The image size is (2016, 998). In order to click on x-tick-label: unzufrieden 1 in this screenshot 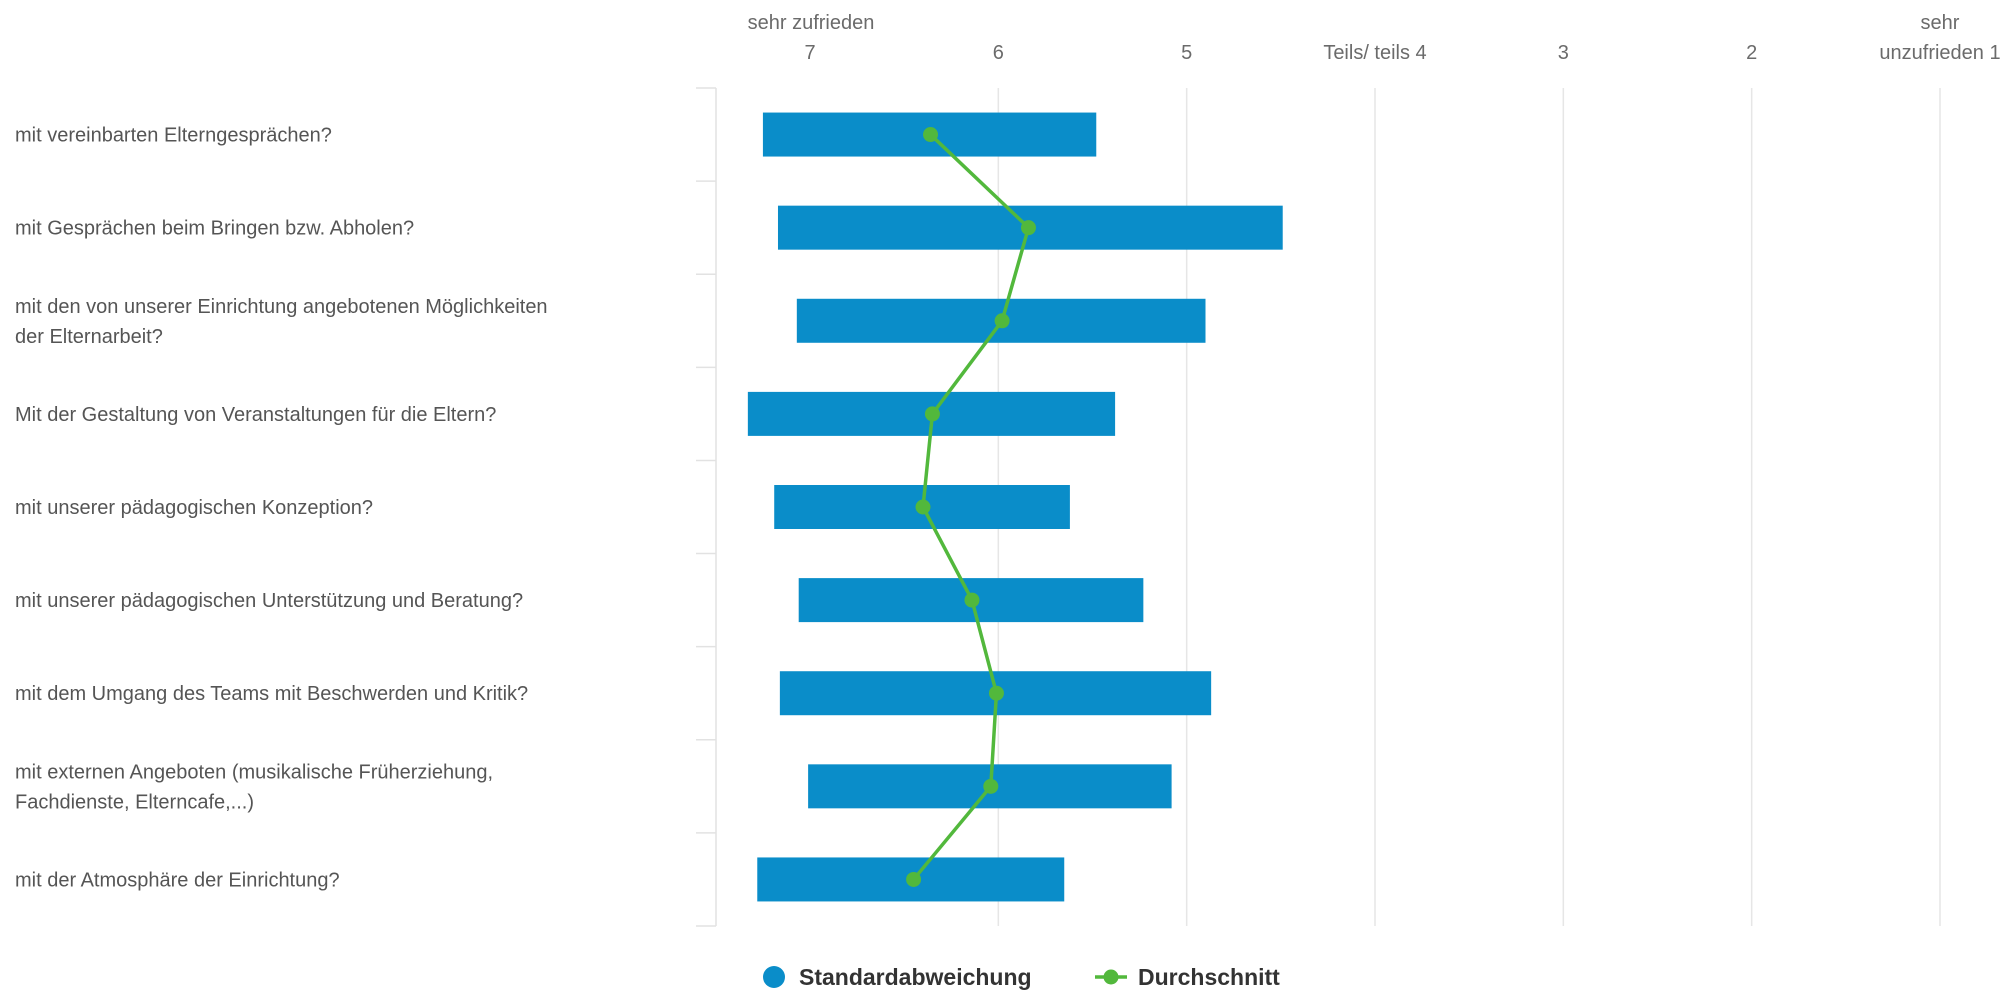, I will do `click(1939, 53)`.